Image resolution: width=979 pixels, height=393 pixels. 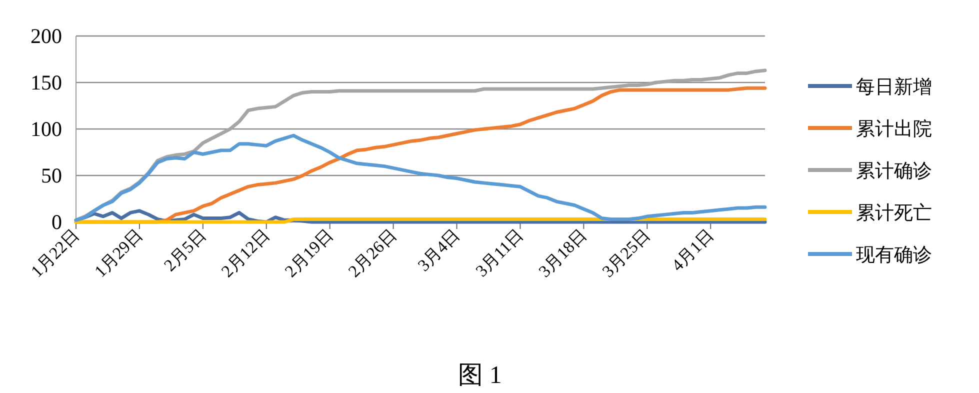 I want to click on y-tick-label: 0, so click(x=57, y=222).